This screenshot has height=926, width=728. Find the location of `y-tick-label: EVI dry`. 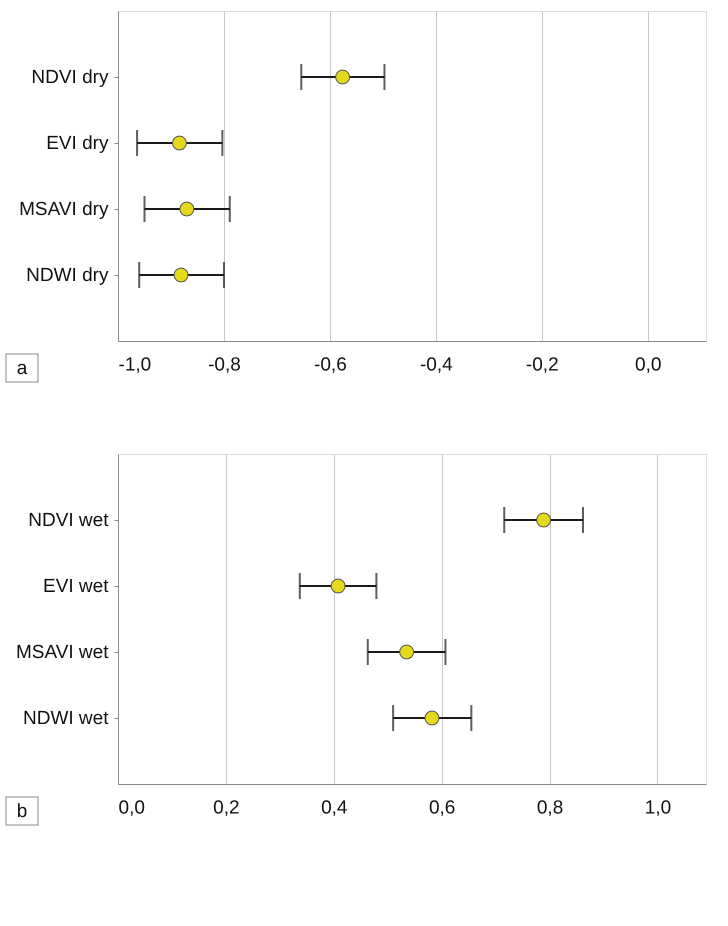

y-tick-label: EVI dry is located at coordinates (77, 143).